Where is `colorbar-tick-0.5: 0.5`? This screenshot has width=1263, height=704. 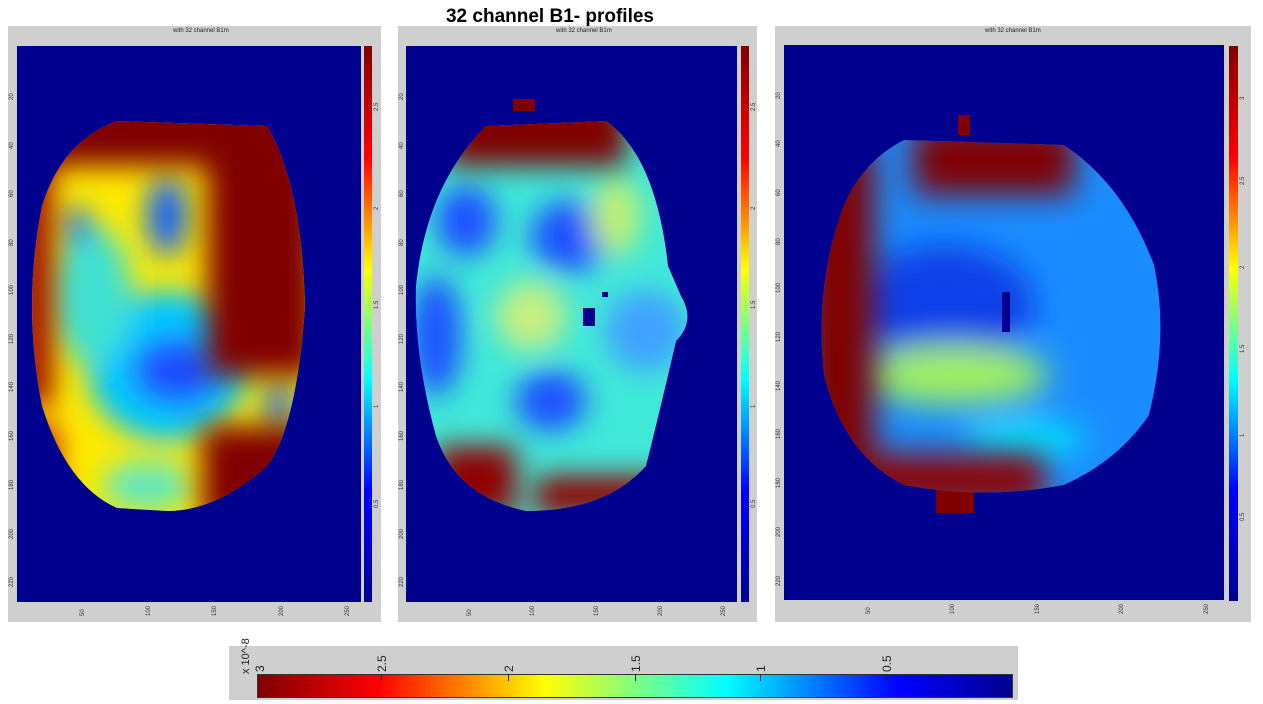
colorbar-tick-0.5: 0.5 is located at coordinates (887, 663).